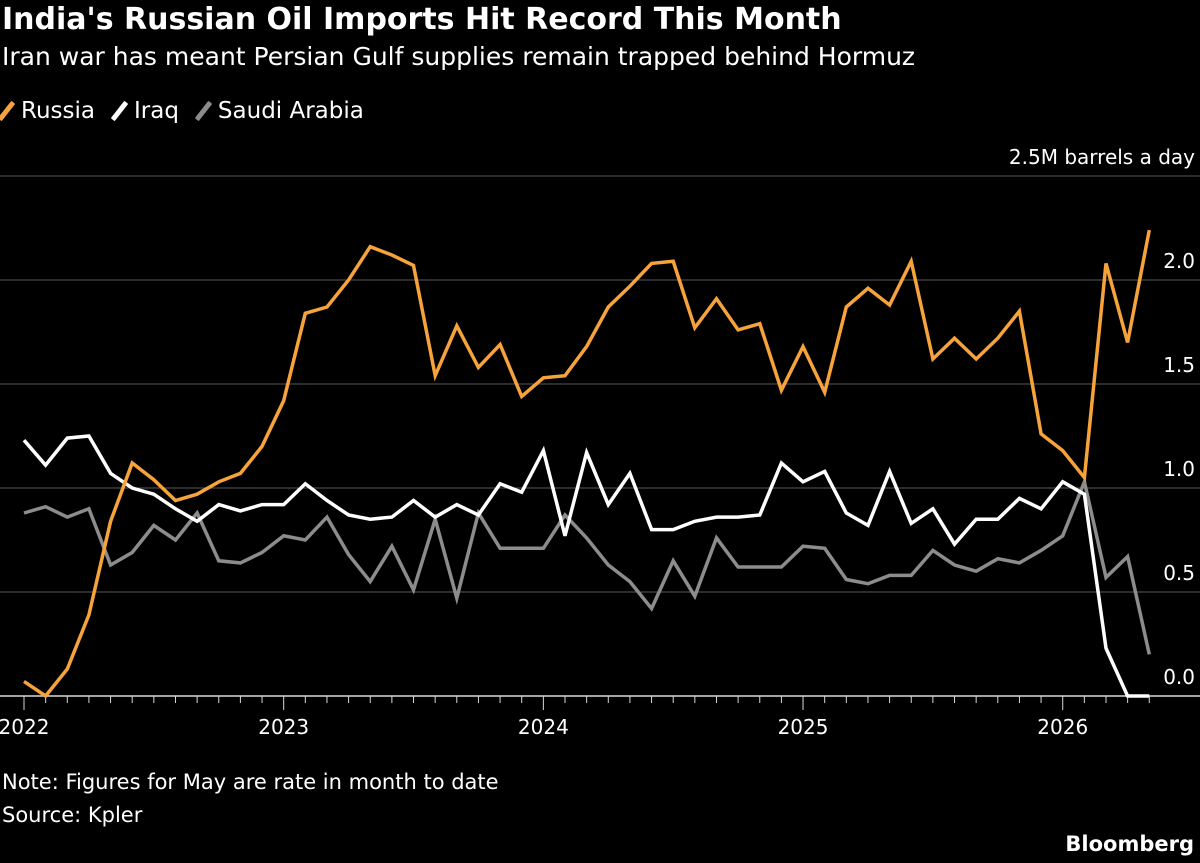 The image size is (1200, 863). I want to click on legend-swatch-saudi-arabia, so click(203, 111).